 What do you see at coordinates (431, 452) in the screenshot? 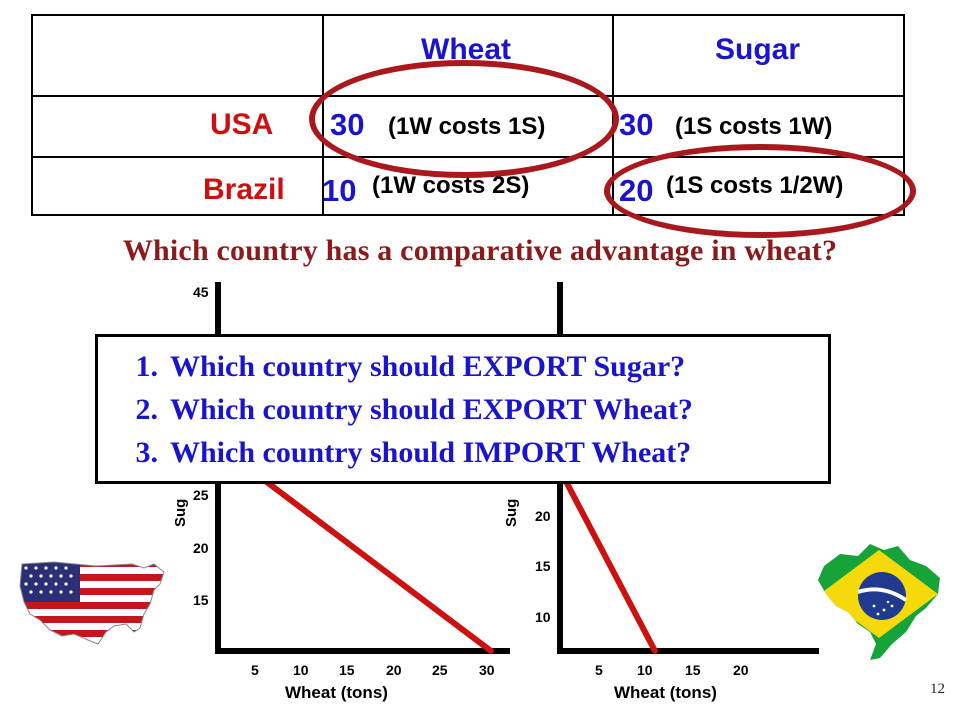
I see `question-text: Which country should IMPORT Wheat?` at bounding box center [431, 452].